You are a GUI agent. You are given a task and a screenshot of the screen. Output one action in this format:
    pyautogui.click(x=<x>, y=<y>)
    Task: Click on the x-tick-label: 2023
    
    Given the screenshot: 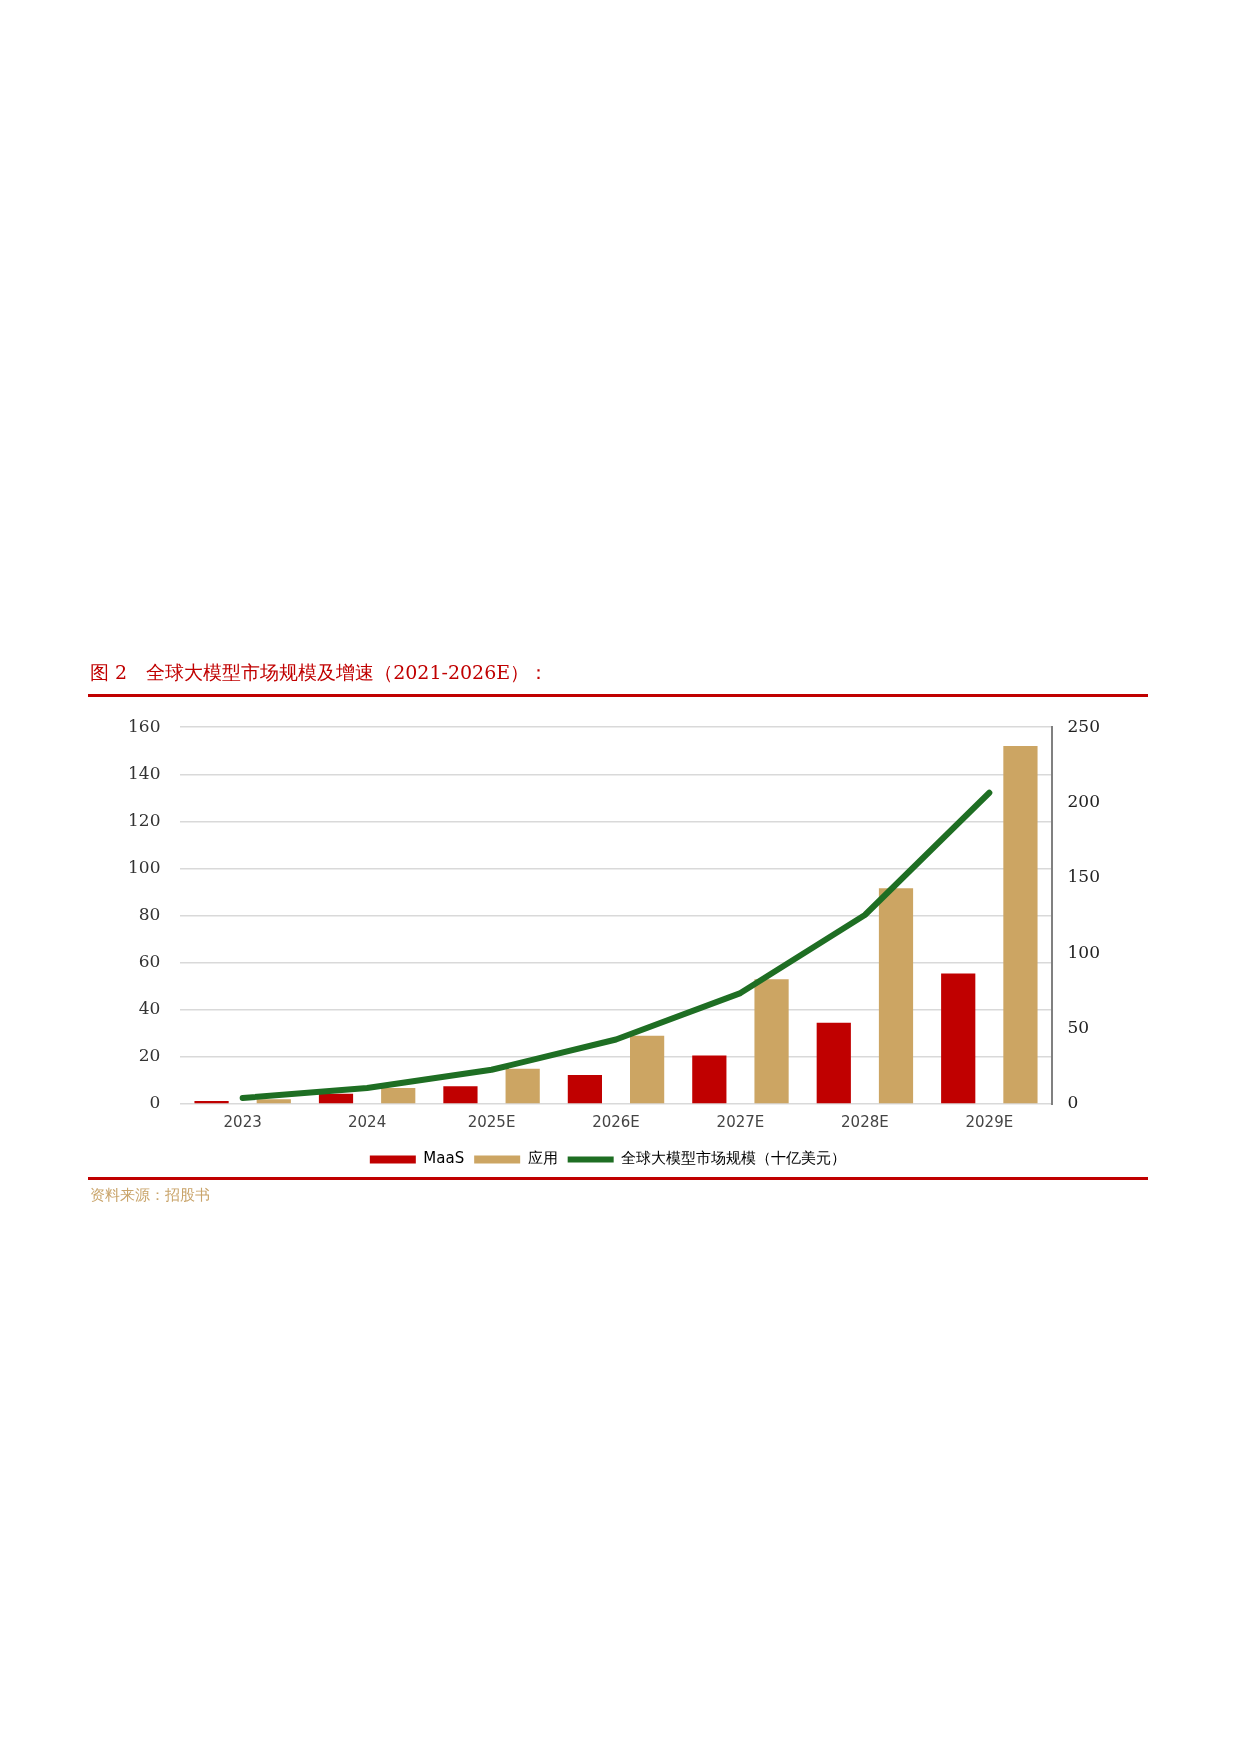 What is the action you would take?
    pyautogui.click(x=242, y=1121)
    